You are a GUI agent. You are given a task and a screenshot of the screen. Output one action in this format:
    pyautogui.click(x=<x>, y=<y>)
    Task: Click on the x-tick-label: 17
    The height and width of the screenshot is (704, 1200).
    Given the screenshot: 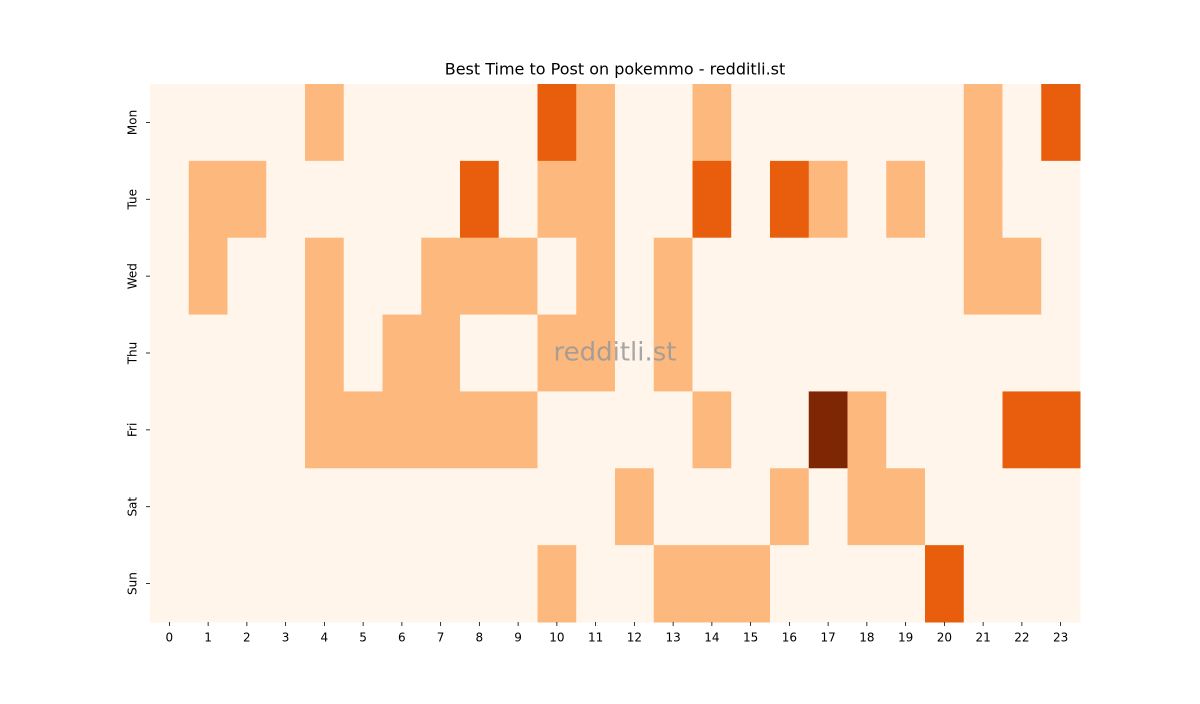 What is the action you would take?
    pyautogui.click(x=827, y=638)
    